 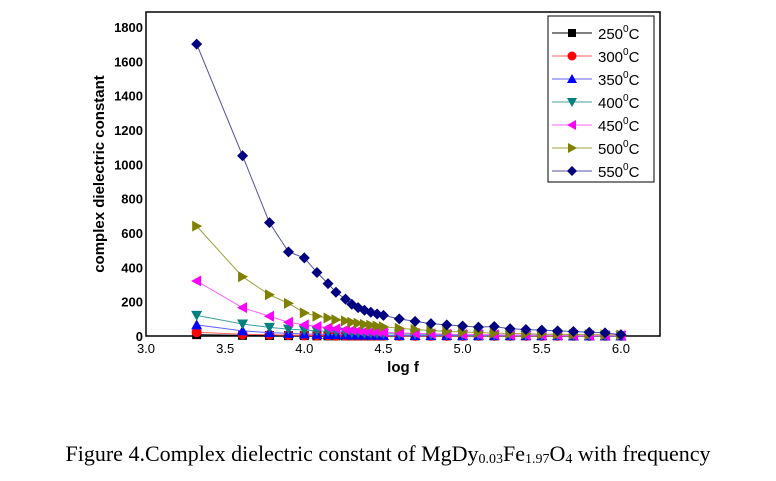 I want to click on legend-item: 5000C, so click(x=596, y=148).